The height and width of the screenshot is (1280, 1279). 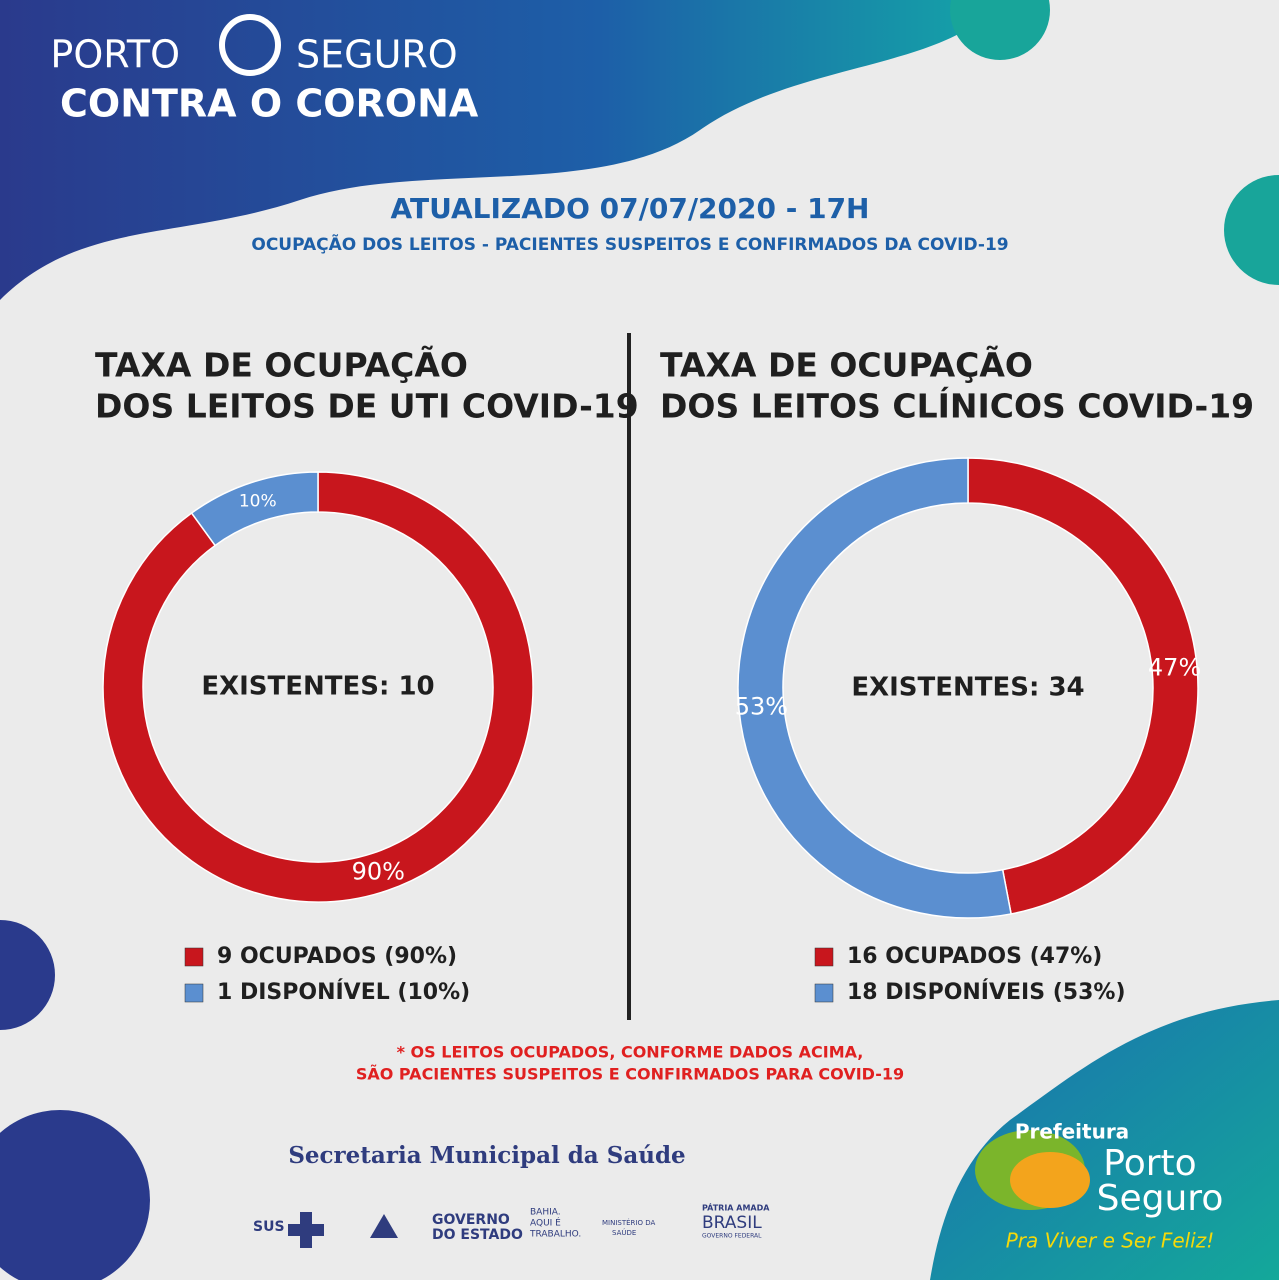 What do you see at coordinates (732, 1223) in the screenshot?
I see `logo-text: BRASIL` at bounding box center [732, 1223].